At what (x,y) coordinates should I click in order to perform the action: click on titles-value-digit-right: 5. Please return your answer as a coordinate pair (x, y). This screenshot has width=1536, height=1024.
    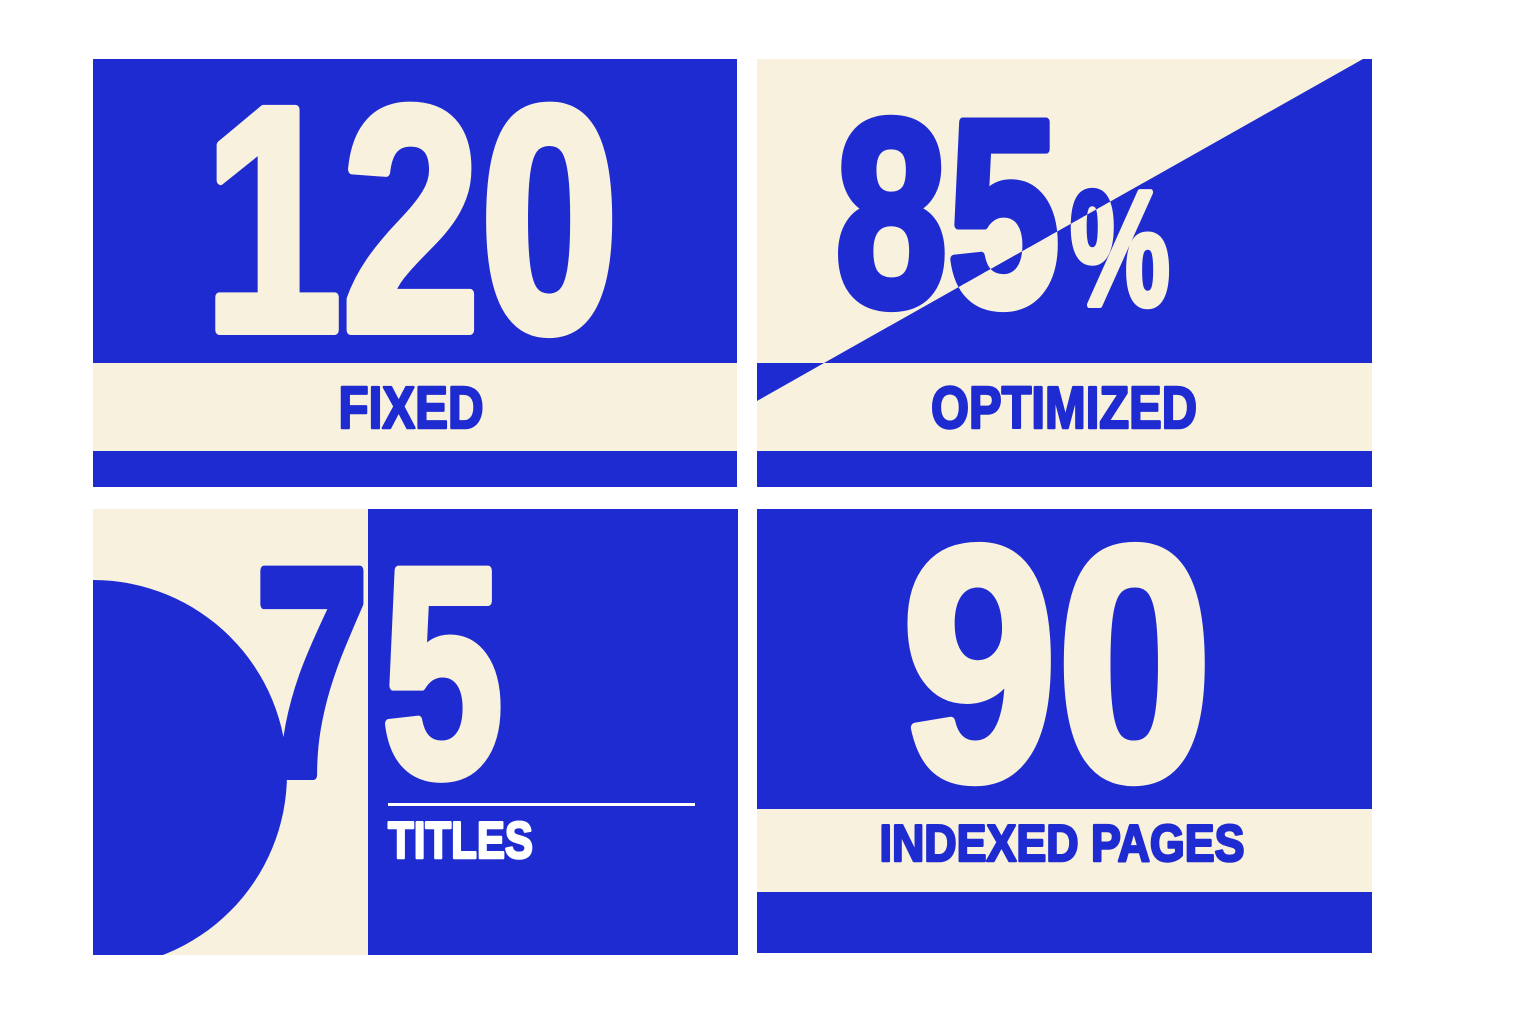
    Looking at the image, I should click on (442, 673).